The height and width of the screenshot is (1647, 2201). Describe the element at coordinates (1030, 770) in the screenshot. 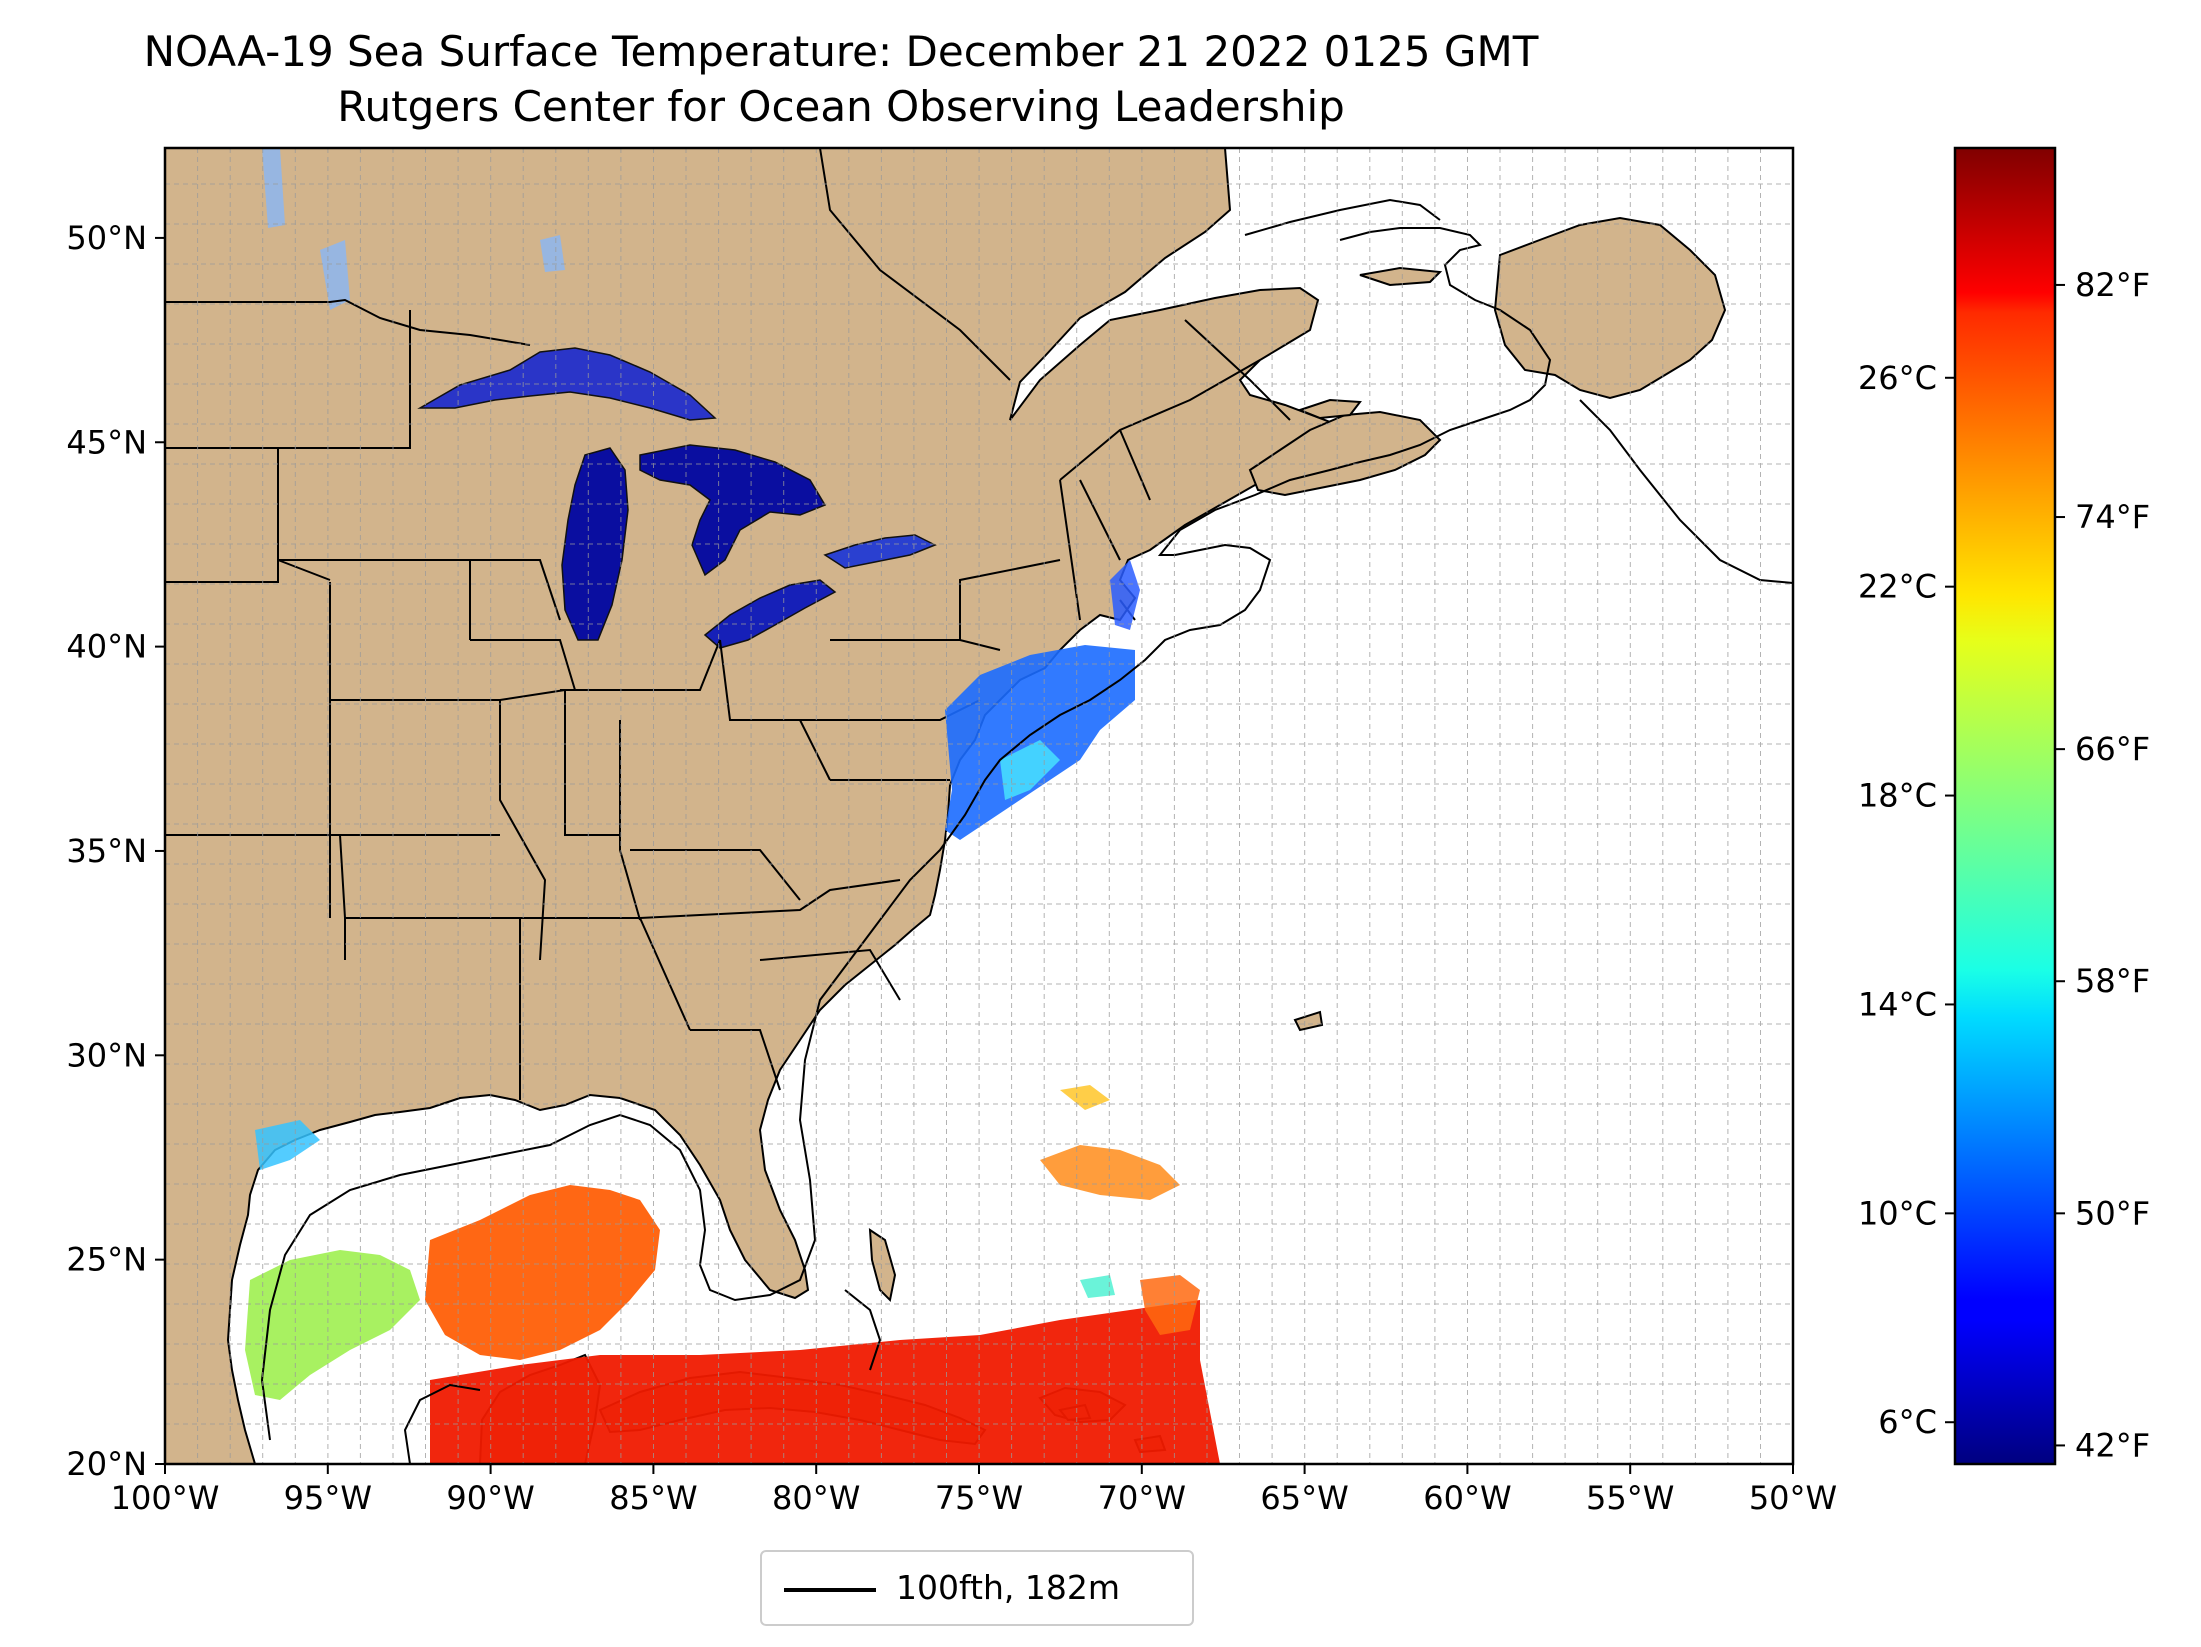

I see `sst-patch-shelf-cyan` at that location.